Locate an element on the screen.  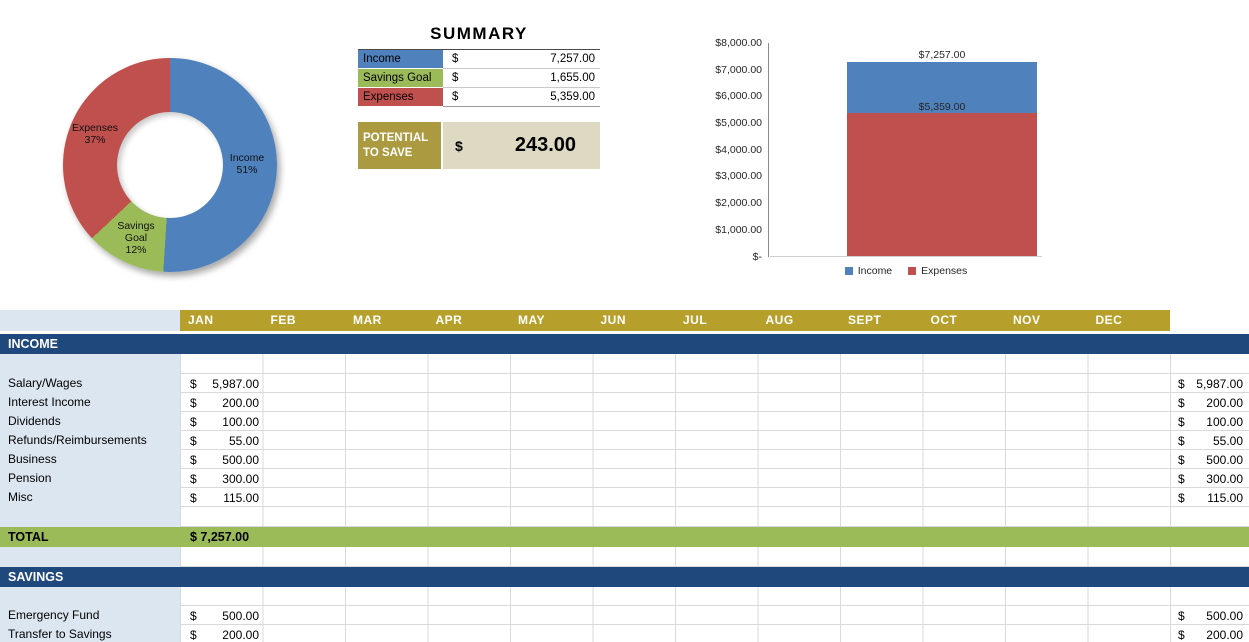
month-header-jun: JUN is located at coordinates (613, 320).